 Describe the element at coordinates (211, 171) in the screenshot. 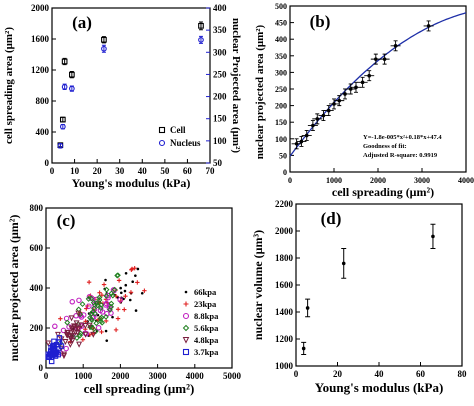

I see `x-tick-label: 70` at that location.